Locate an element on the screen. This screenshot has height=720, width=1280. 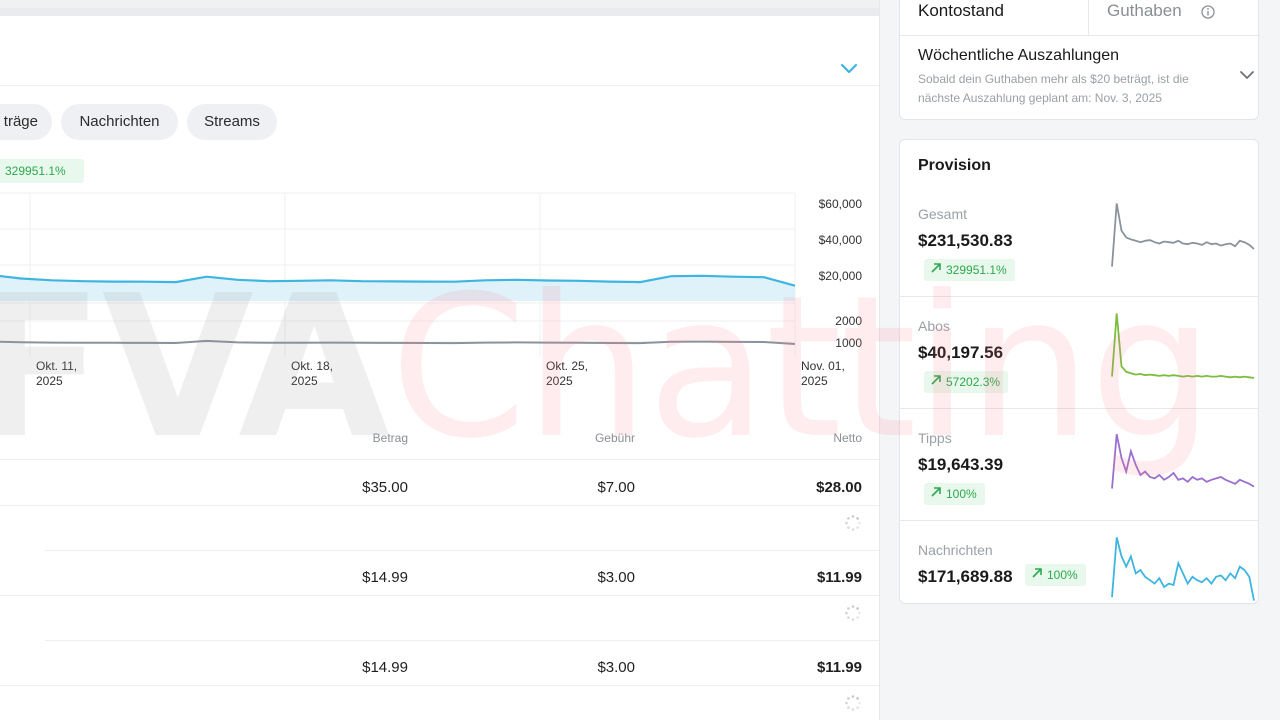
y-tick-label: $60,000 is located at coordinates (841, 204).